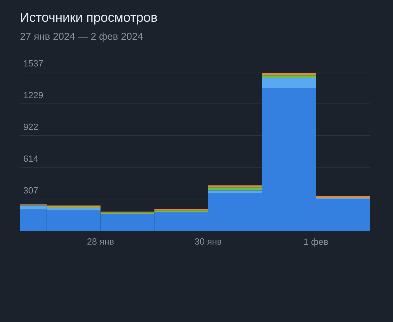  I want to click on x-tick-label: 1 фев, so click(316, 242).